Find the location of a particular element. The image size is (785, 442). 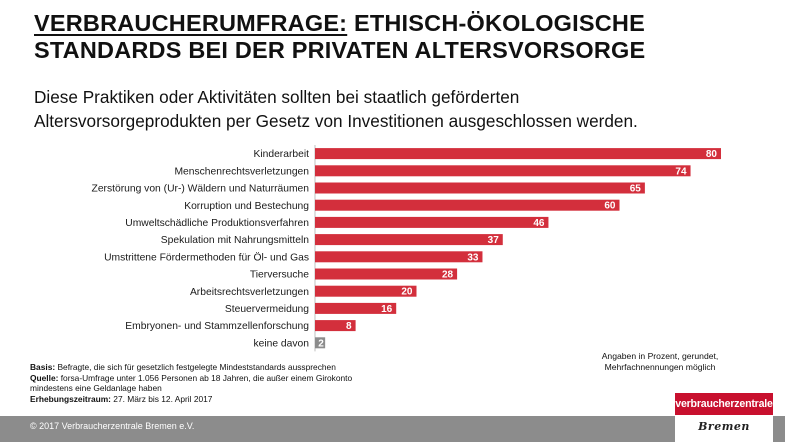

data-label: 74 is located at coordinates (681, 171).